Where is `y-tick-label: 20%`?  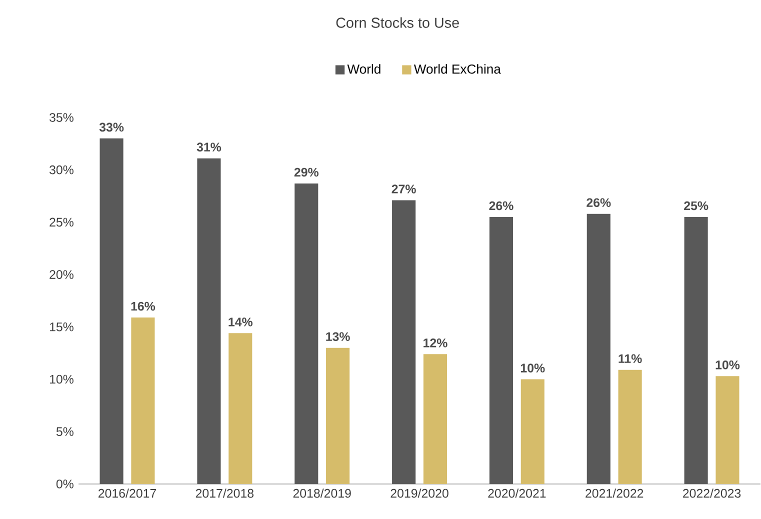 y-tick-label: 20% is located at coordinates (62, 274).